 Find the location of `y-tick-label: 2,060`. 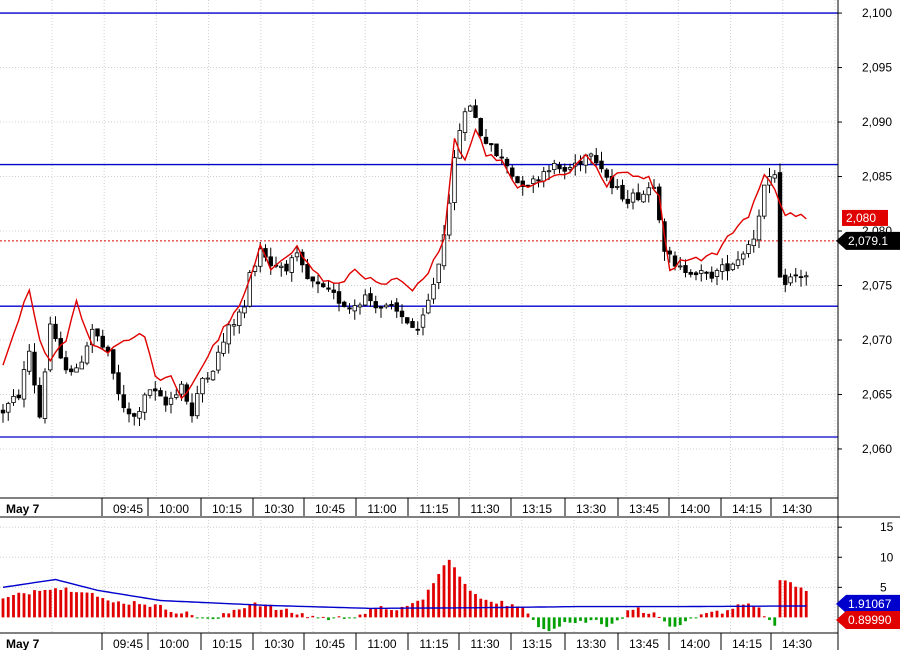

y-tick-label: 2,060 is located at coordinates (877, 449).